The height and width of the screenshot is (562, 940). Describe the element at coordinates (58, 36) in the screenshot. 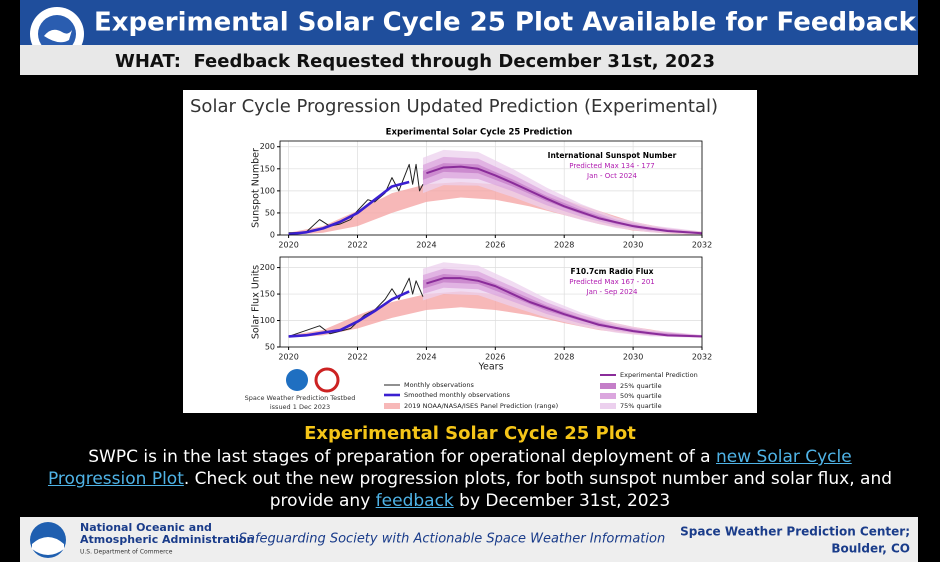

I see `nws-logo-bird` at that location.